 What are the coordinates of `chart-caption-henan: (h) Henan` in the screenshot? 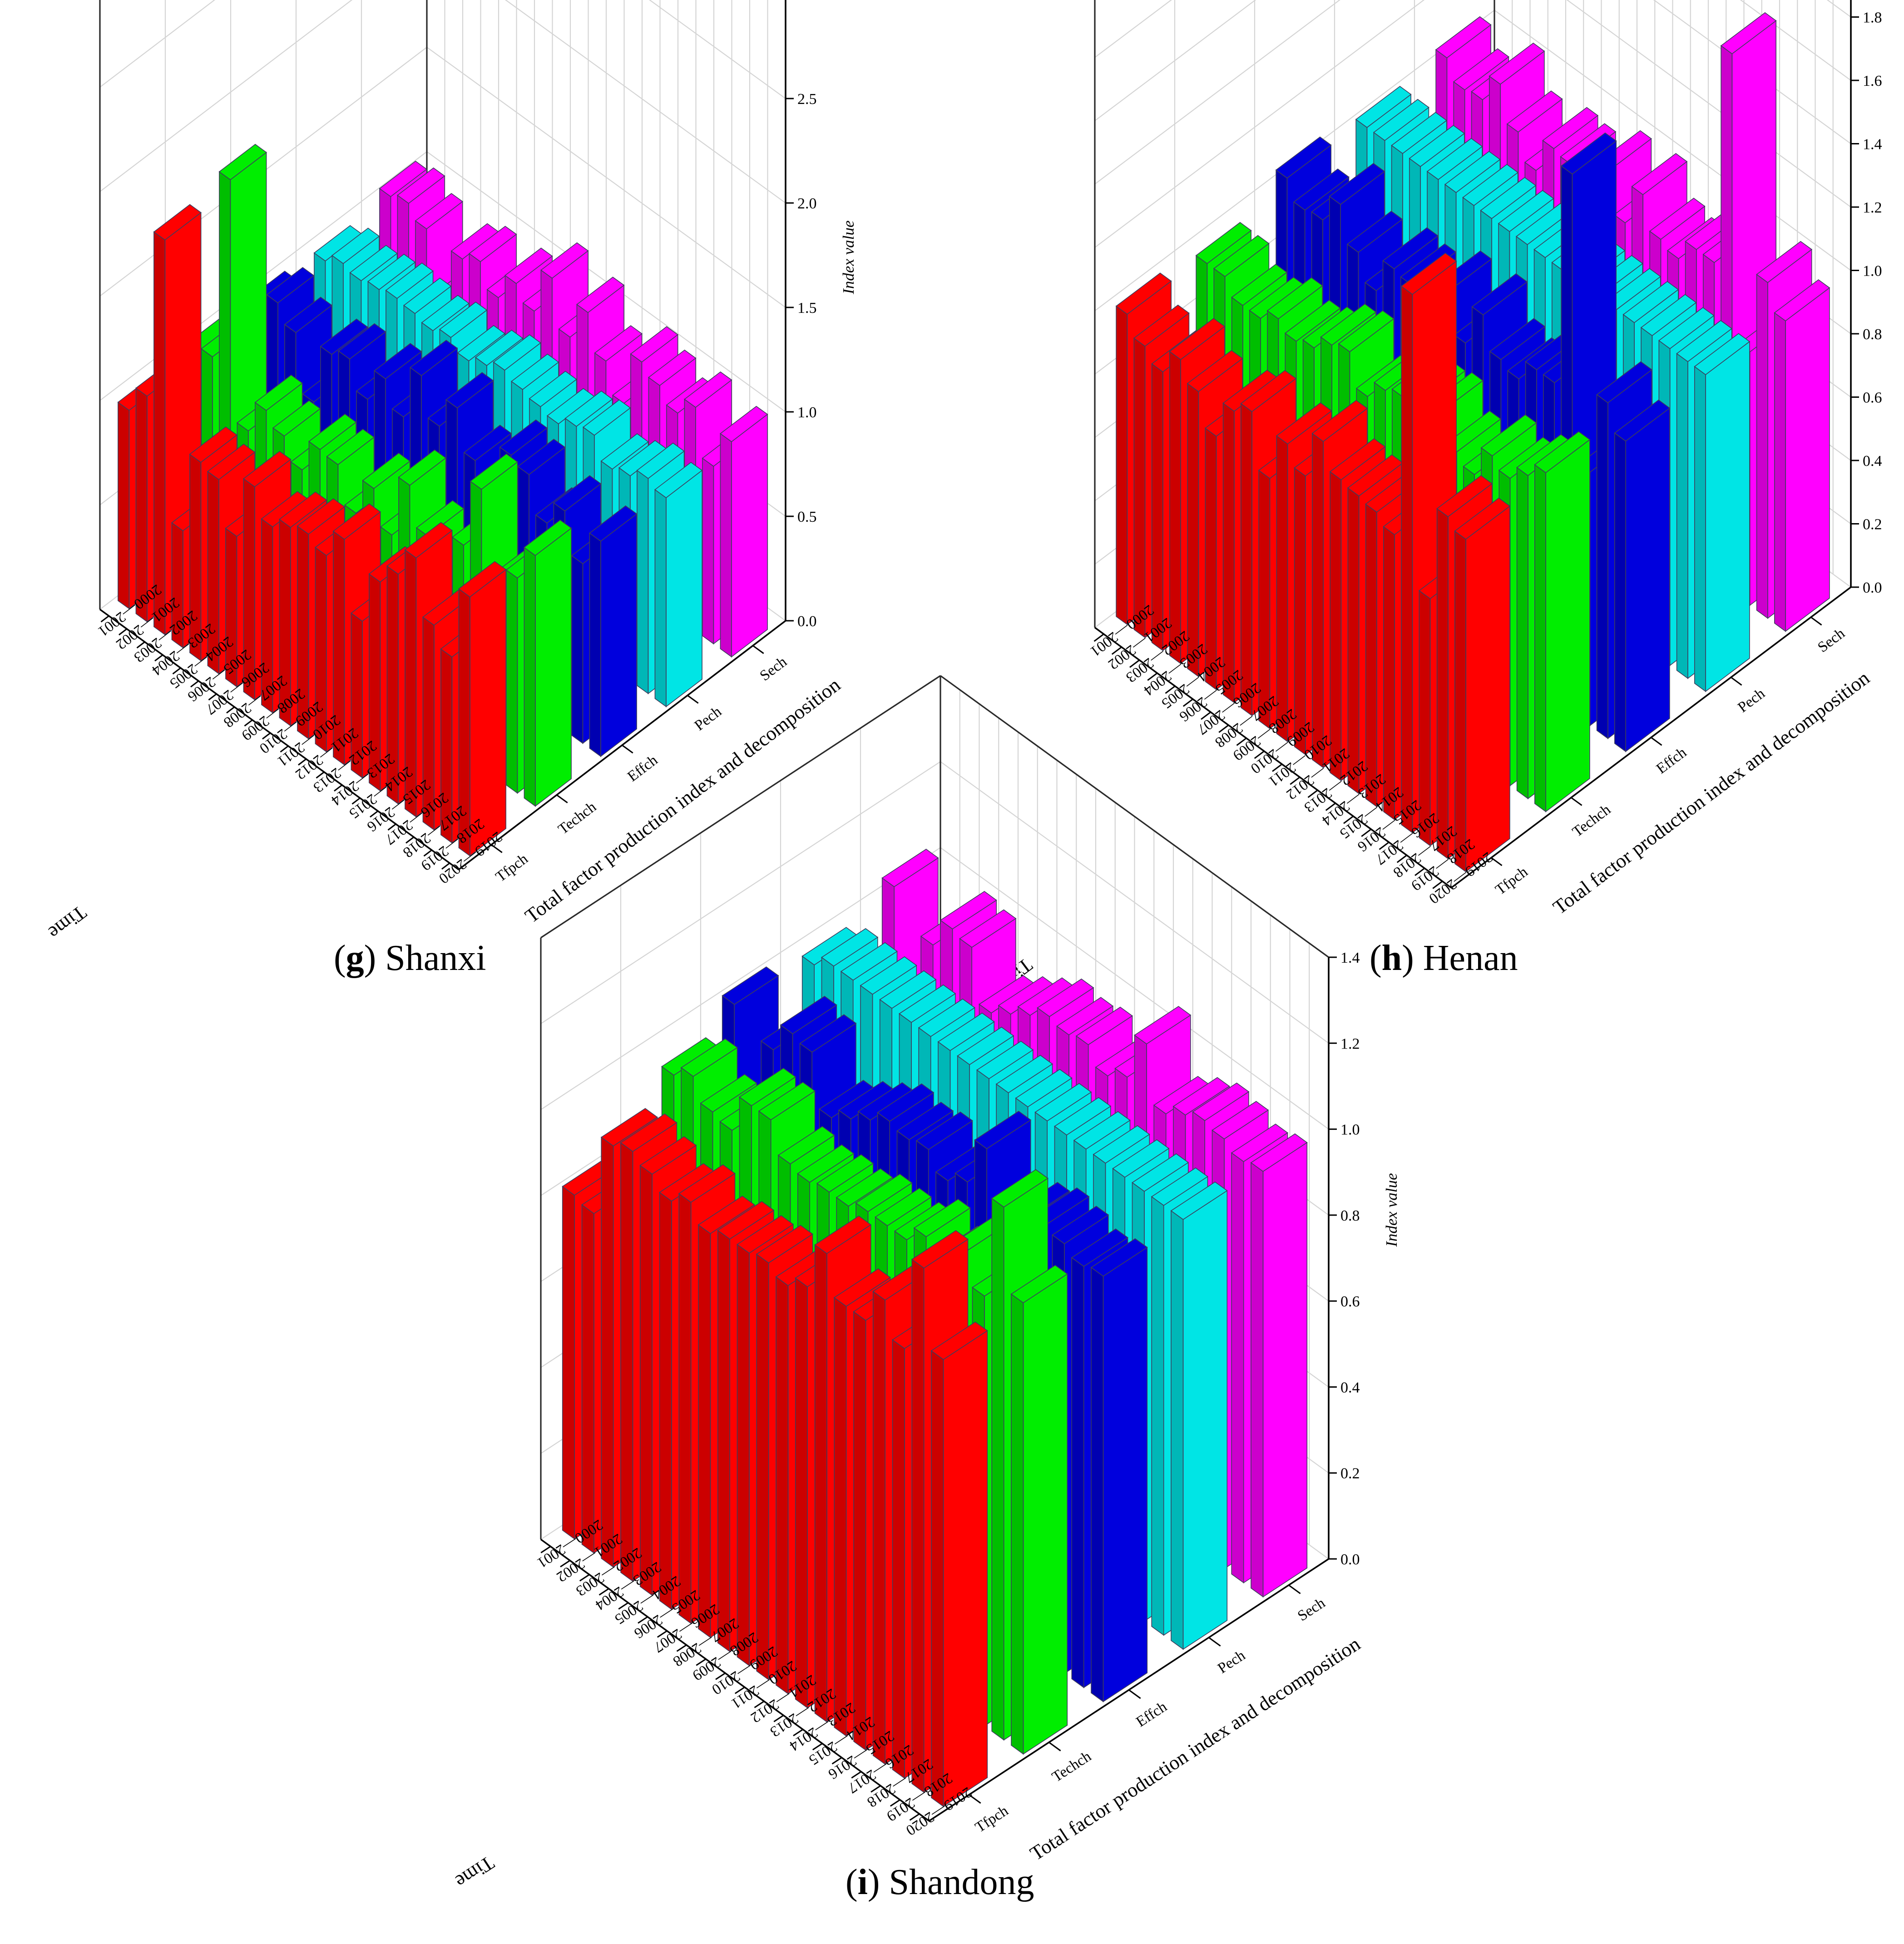 It's located at (1444, 958).